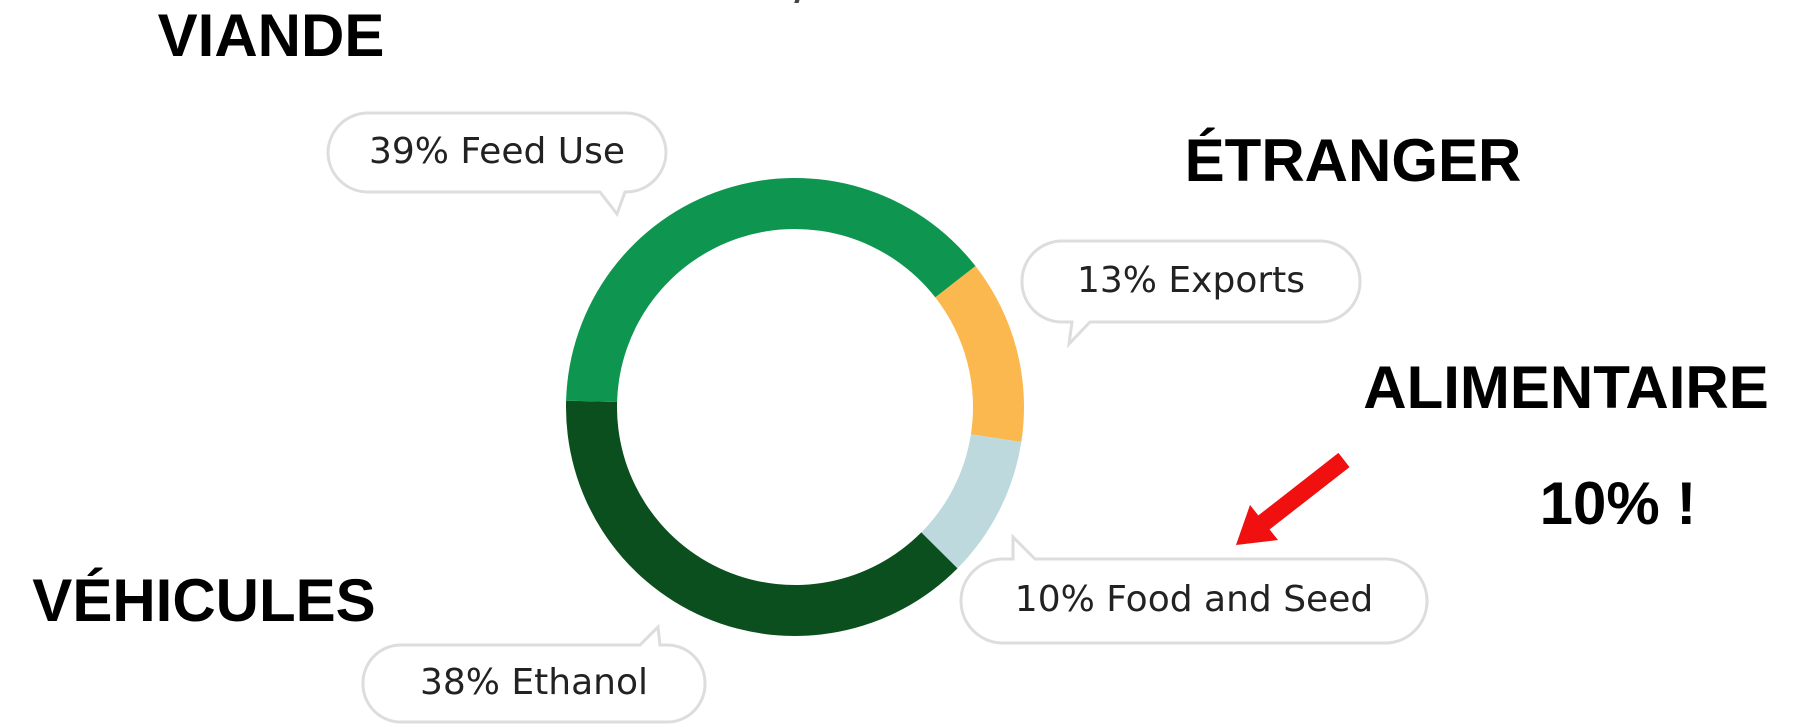 This screenshot has height=727, width=1816. I want to click on chart-title: 2017/2018, so click(803, 5).